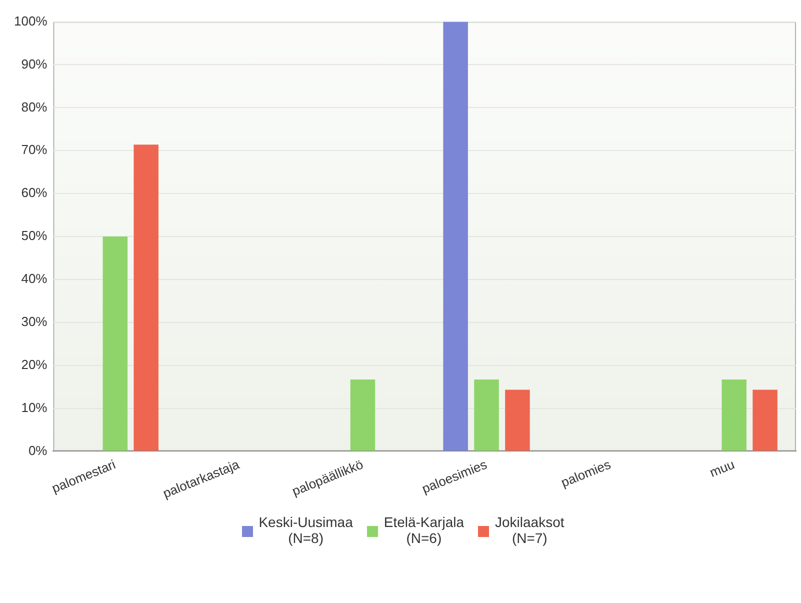 The image size is (801, 603). What do you see at coordinates (305, 530) in the screenshot?
I see `legend-label: Keski-Uusimaa (N=8)` at bounding box center [305, 530].